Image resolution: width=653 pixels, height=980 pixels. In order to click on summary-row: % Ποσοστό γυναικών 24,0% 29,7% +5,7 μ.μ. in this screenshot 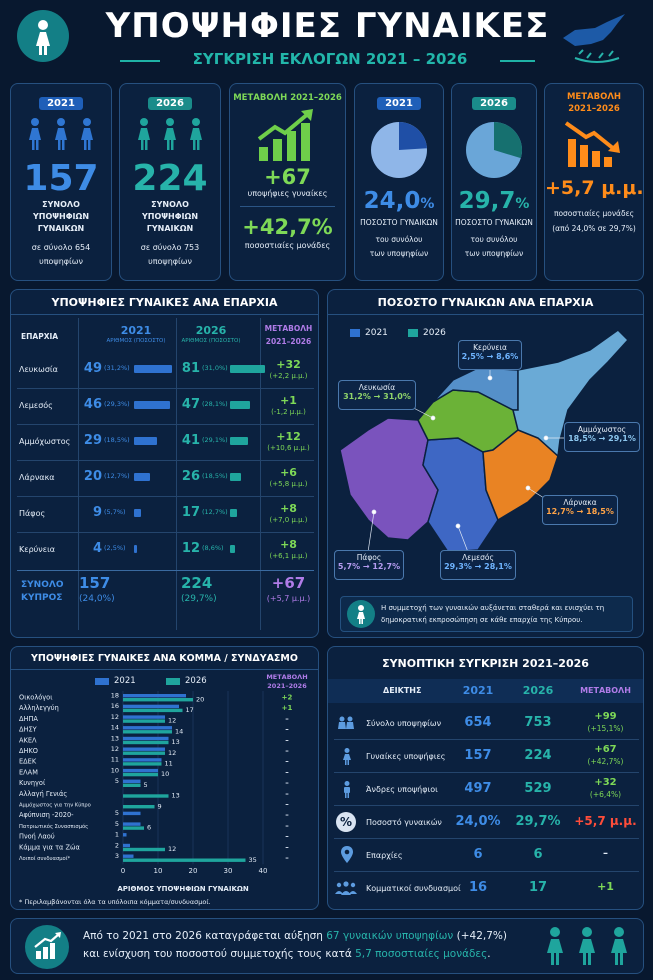, I will do `click(485, 822)`.